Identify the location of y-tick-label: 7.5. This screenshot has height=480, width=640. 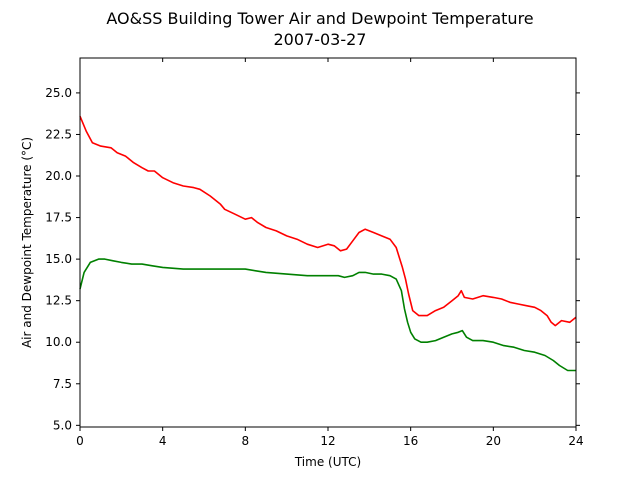
(62, 384).